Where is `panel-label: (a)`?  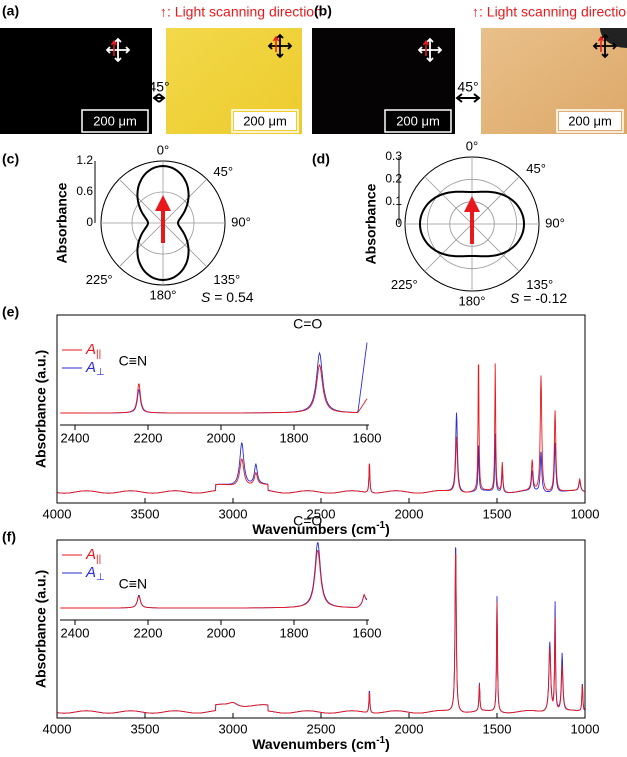
panel-label: (a) is located at coordinates (10, 11).